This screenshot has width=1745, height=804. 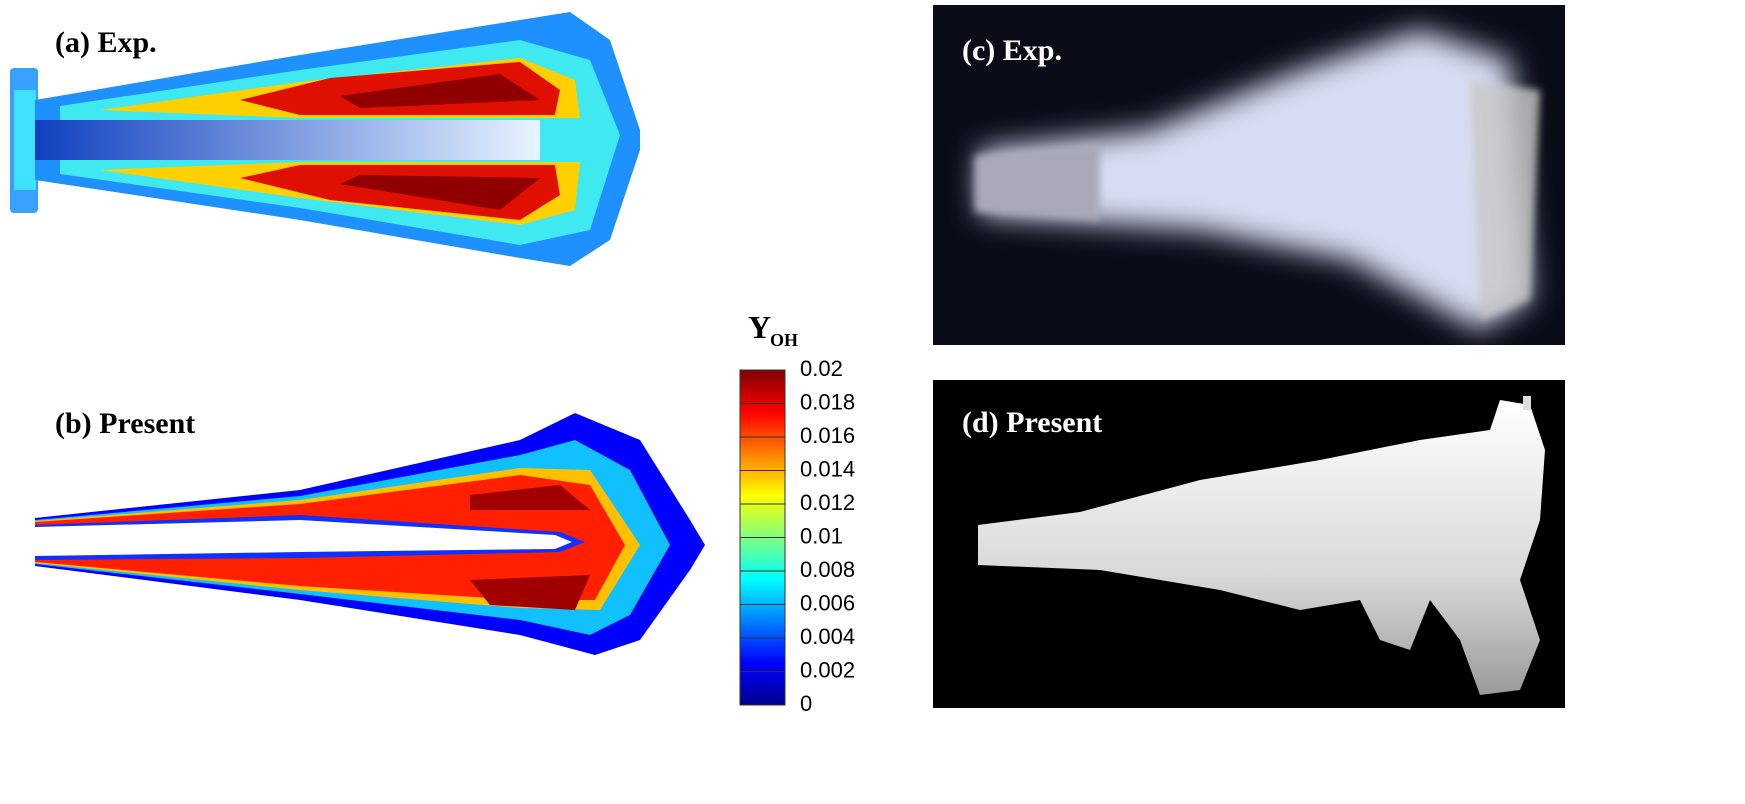 I want to click on wall-glow, so click(x=1505, y=200).